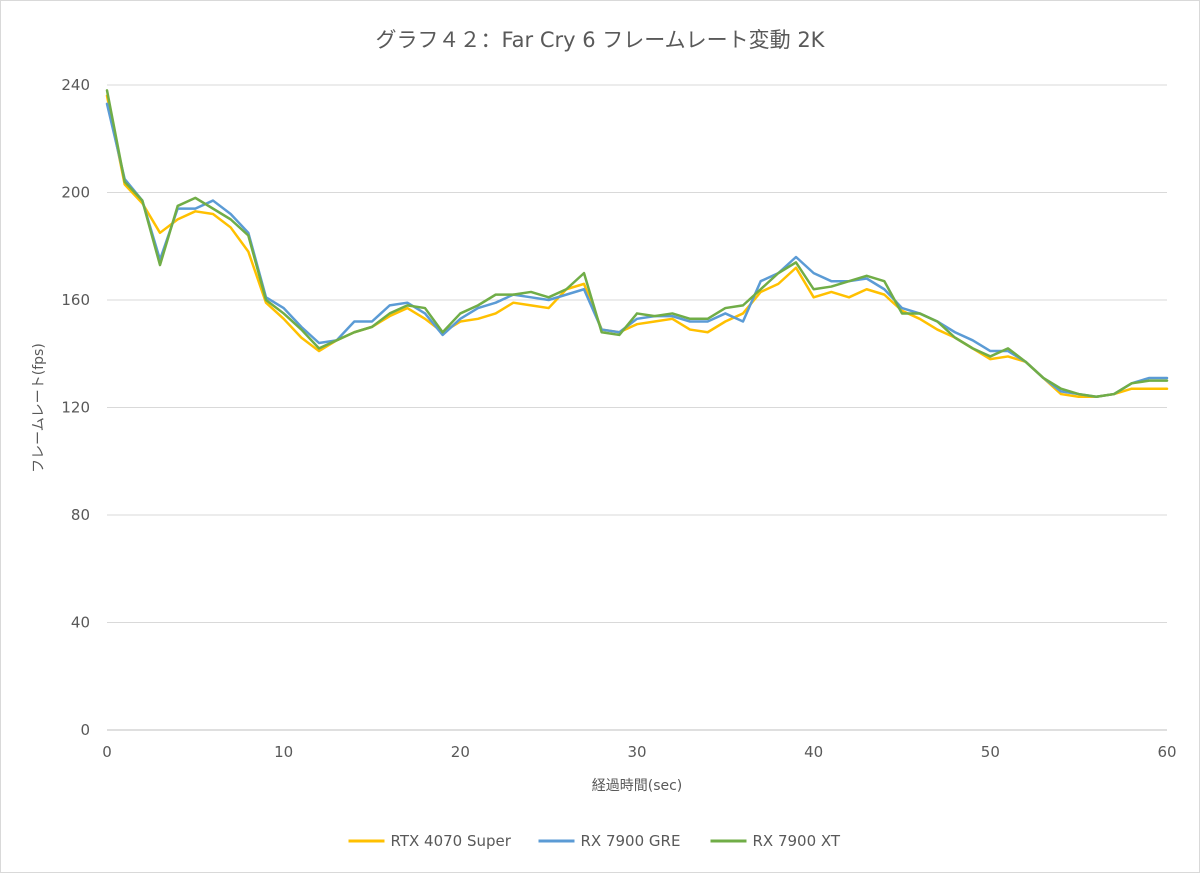 The height and width of the screenshot is (873, 1200). Describe the element at coordinates (1166, 752) in the screenshot. I see `x-tick-label: 60` at that location.